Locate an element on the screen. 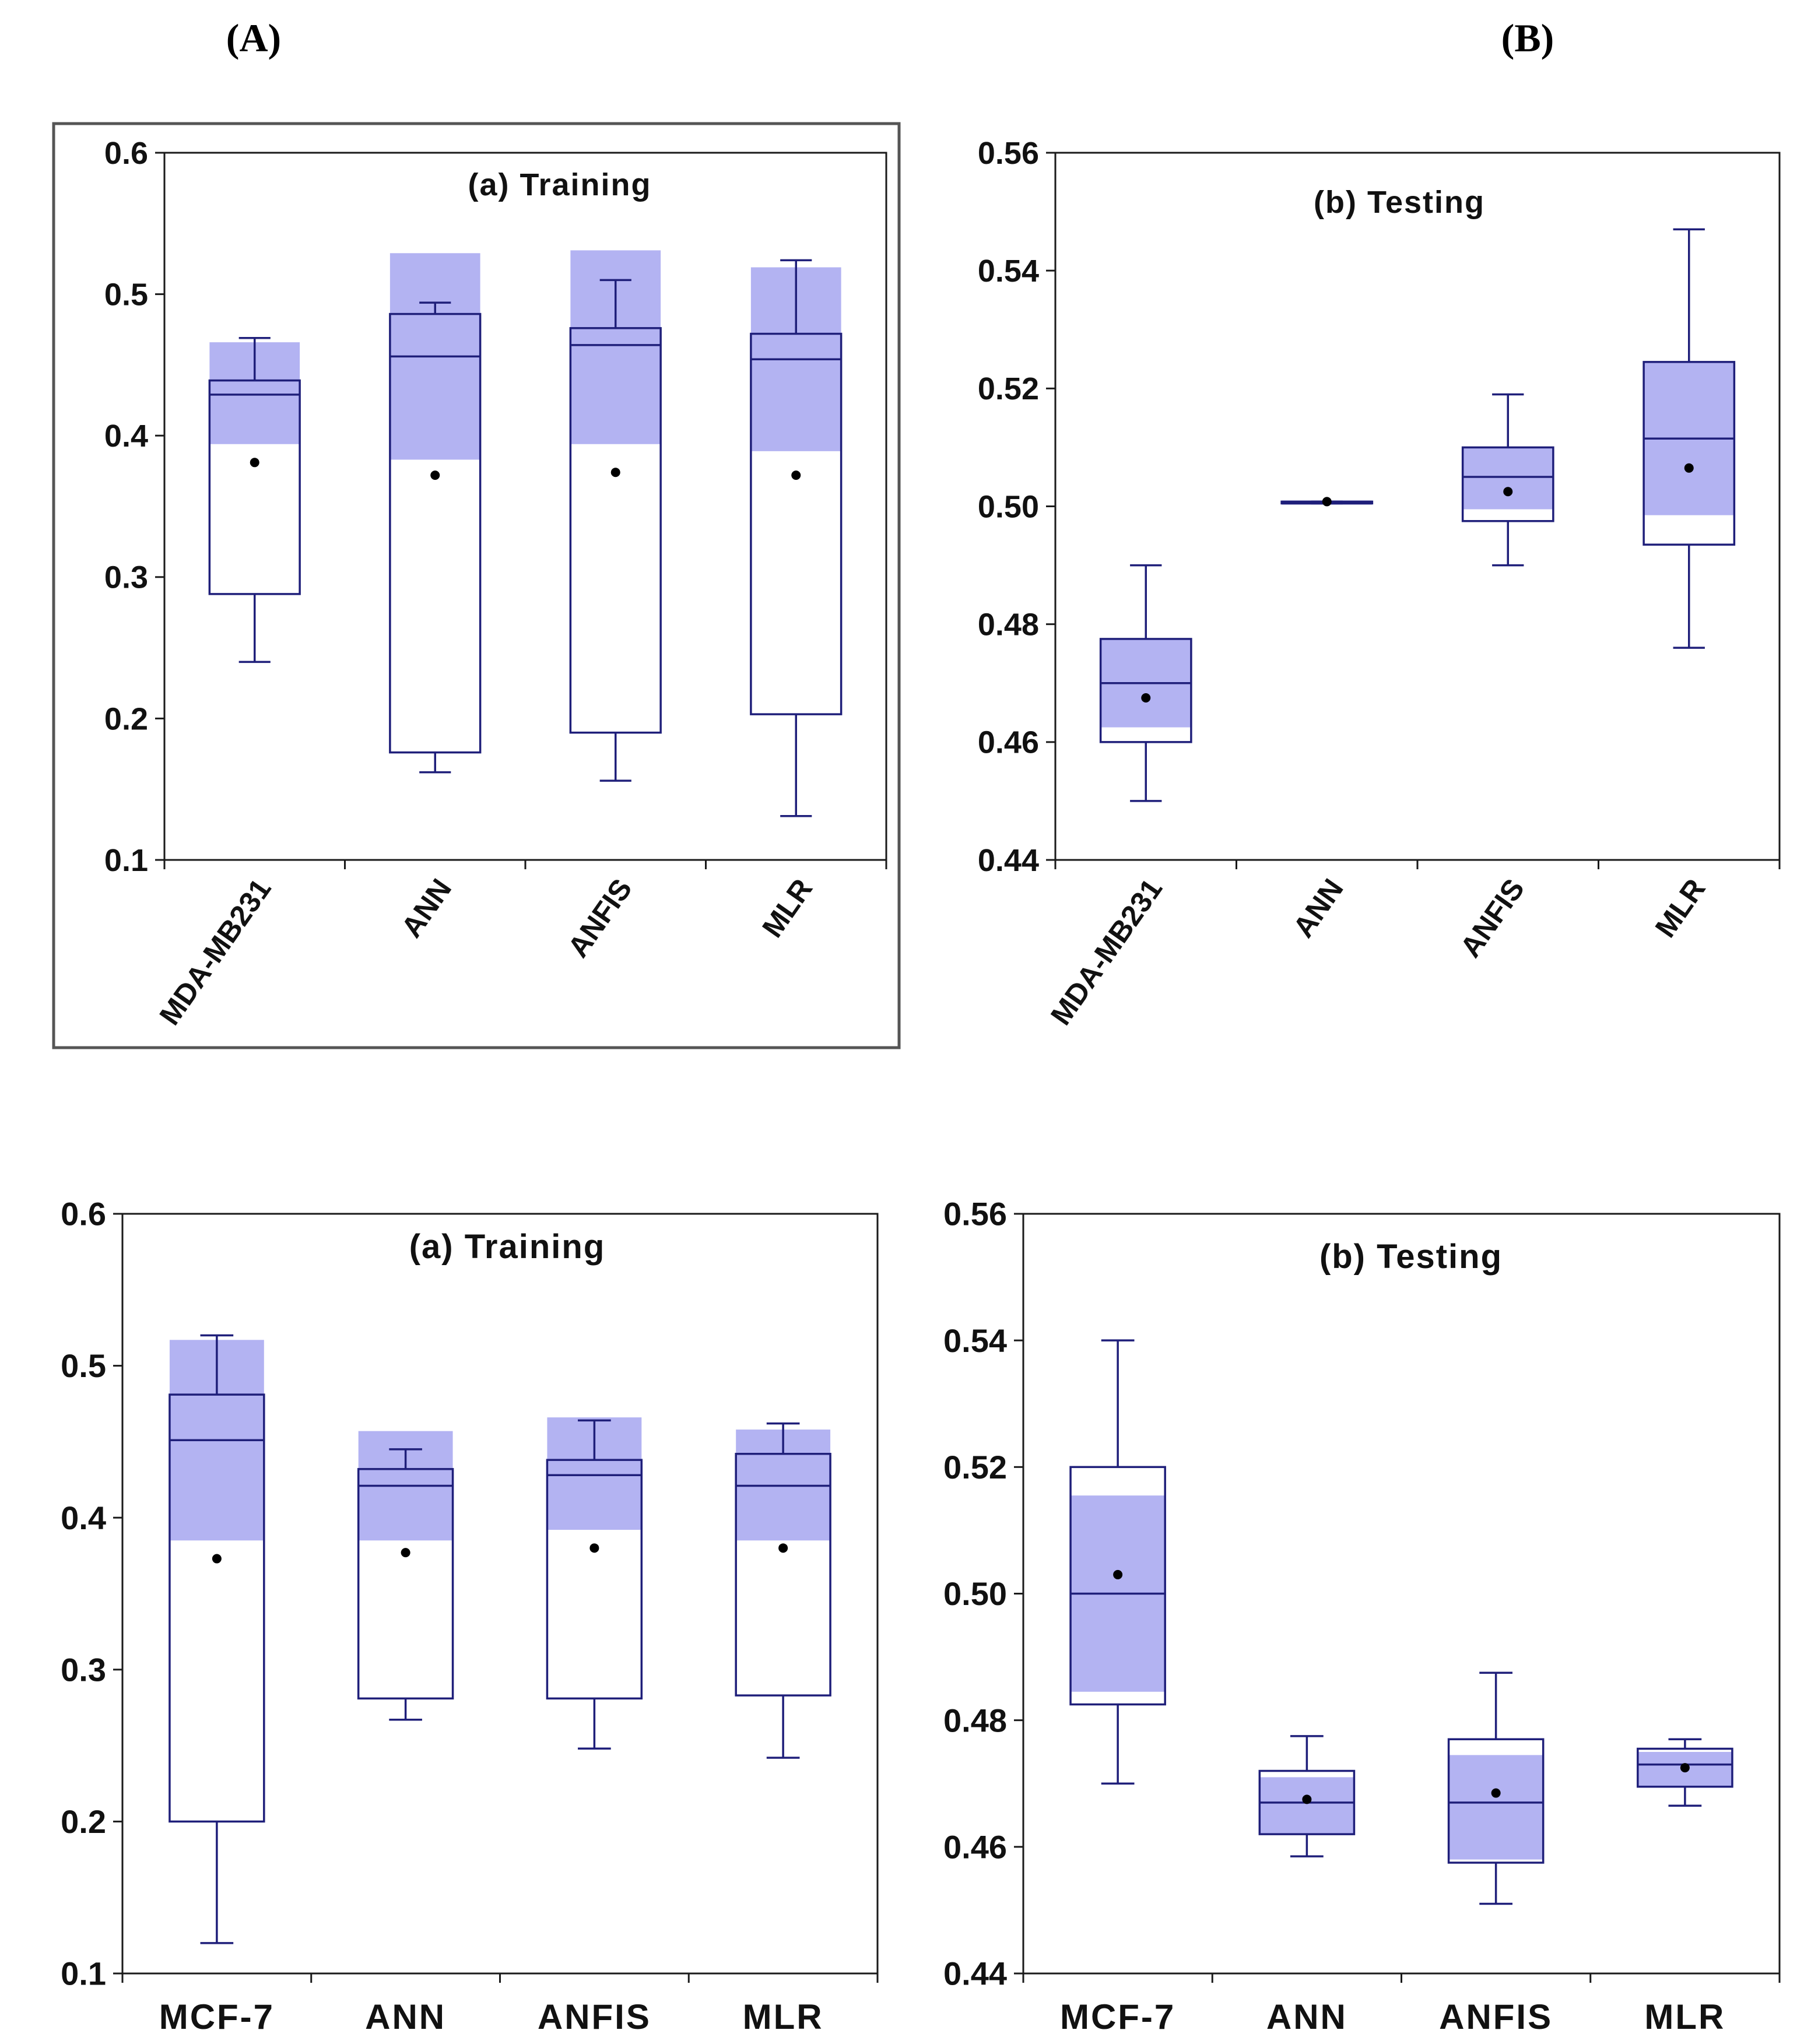  panel-label-b: (B) is located at coordinates (1527, 38).